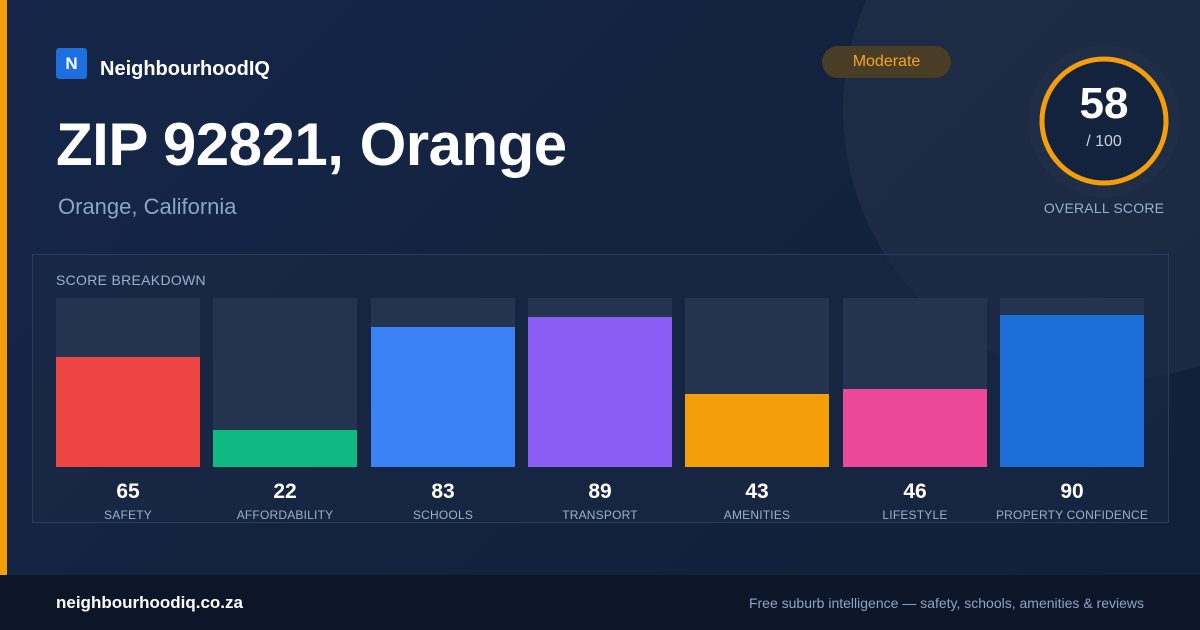 This screenshot has width=1200, height=630. I want to click on overall-score-max: / 100, so click(1104, 141).